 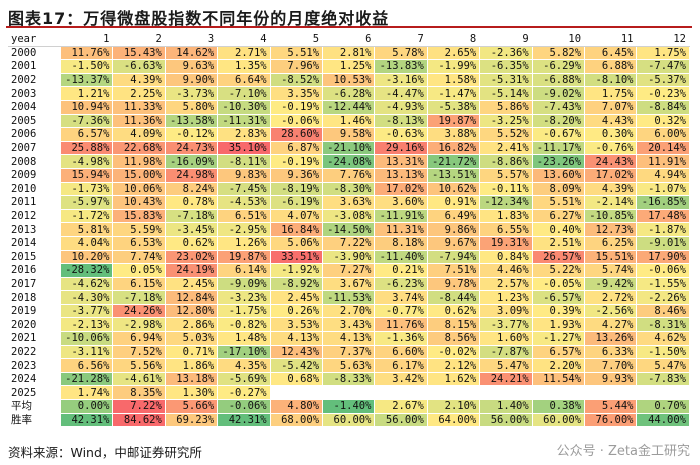 What do you see at coordinates (296, 270) in the screenshot?
I see `table-cell: -1.92%` at bounding box center [296, 270].